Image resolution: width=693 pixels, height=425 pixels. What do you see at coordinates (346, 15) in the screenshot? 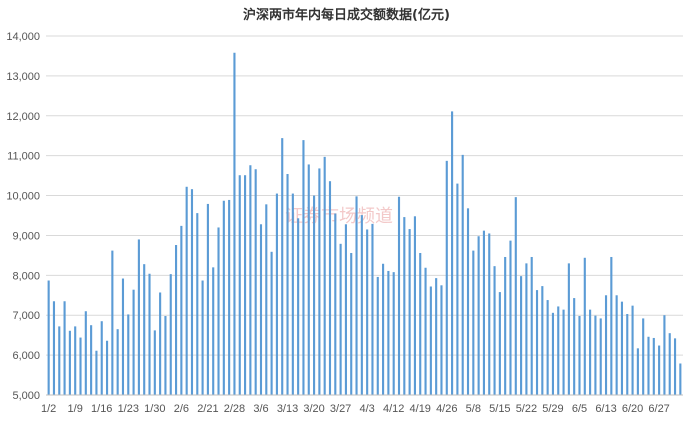
I see `chart-title: 沪深两市年内每日成交额数据(亿元)` at bounding box center [346, 15].